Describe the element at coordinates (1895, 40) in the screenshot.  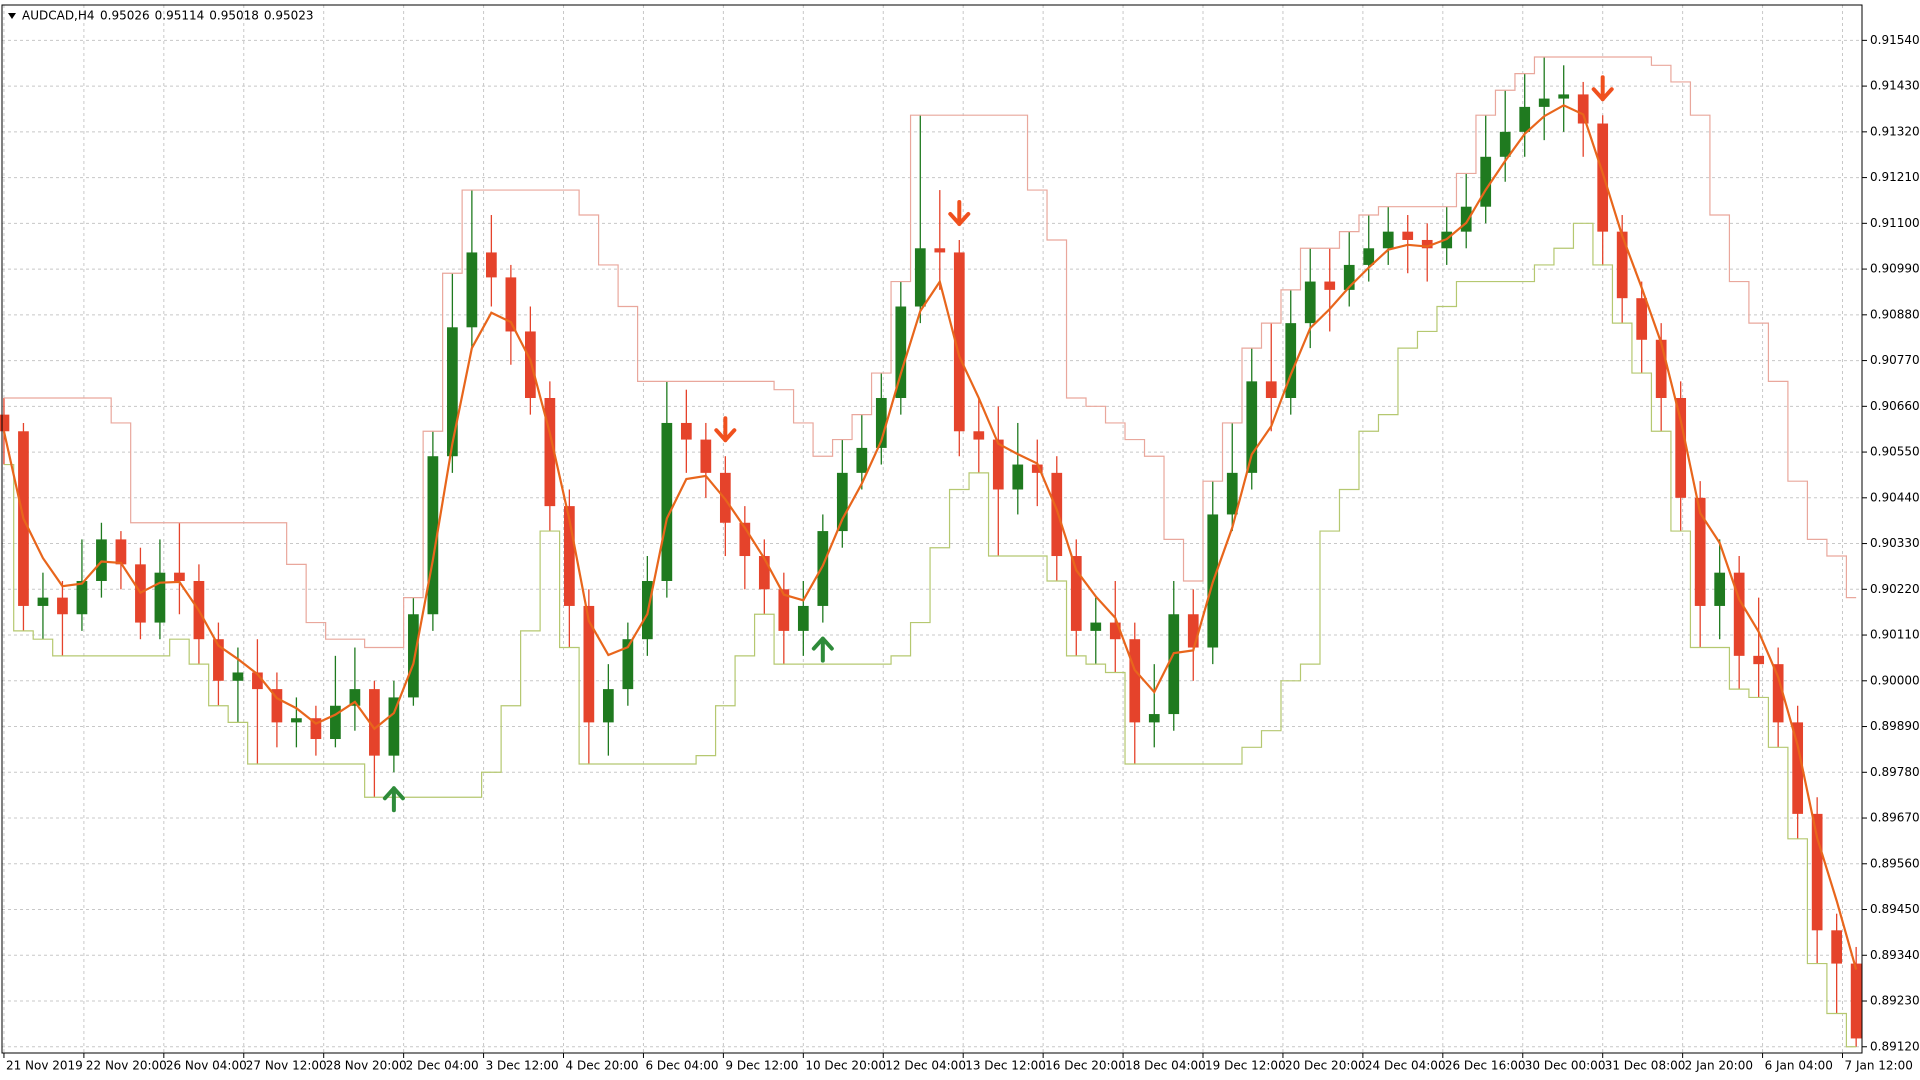
I see `y-tick-label: 0.91540` at that location.